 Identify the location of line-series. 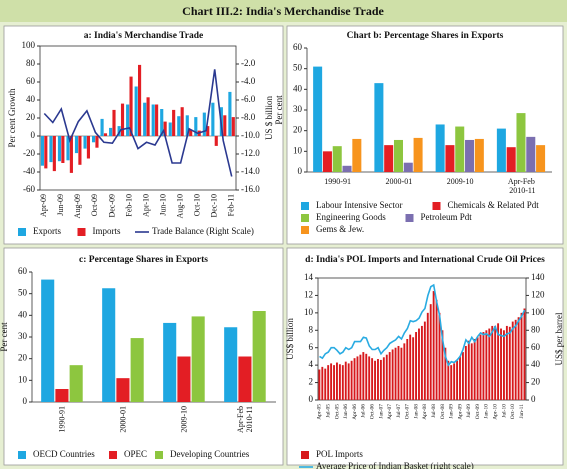
(422, 325).